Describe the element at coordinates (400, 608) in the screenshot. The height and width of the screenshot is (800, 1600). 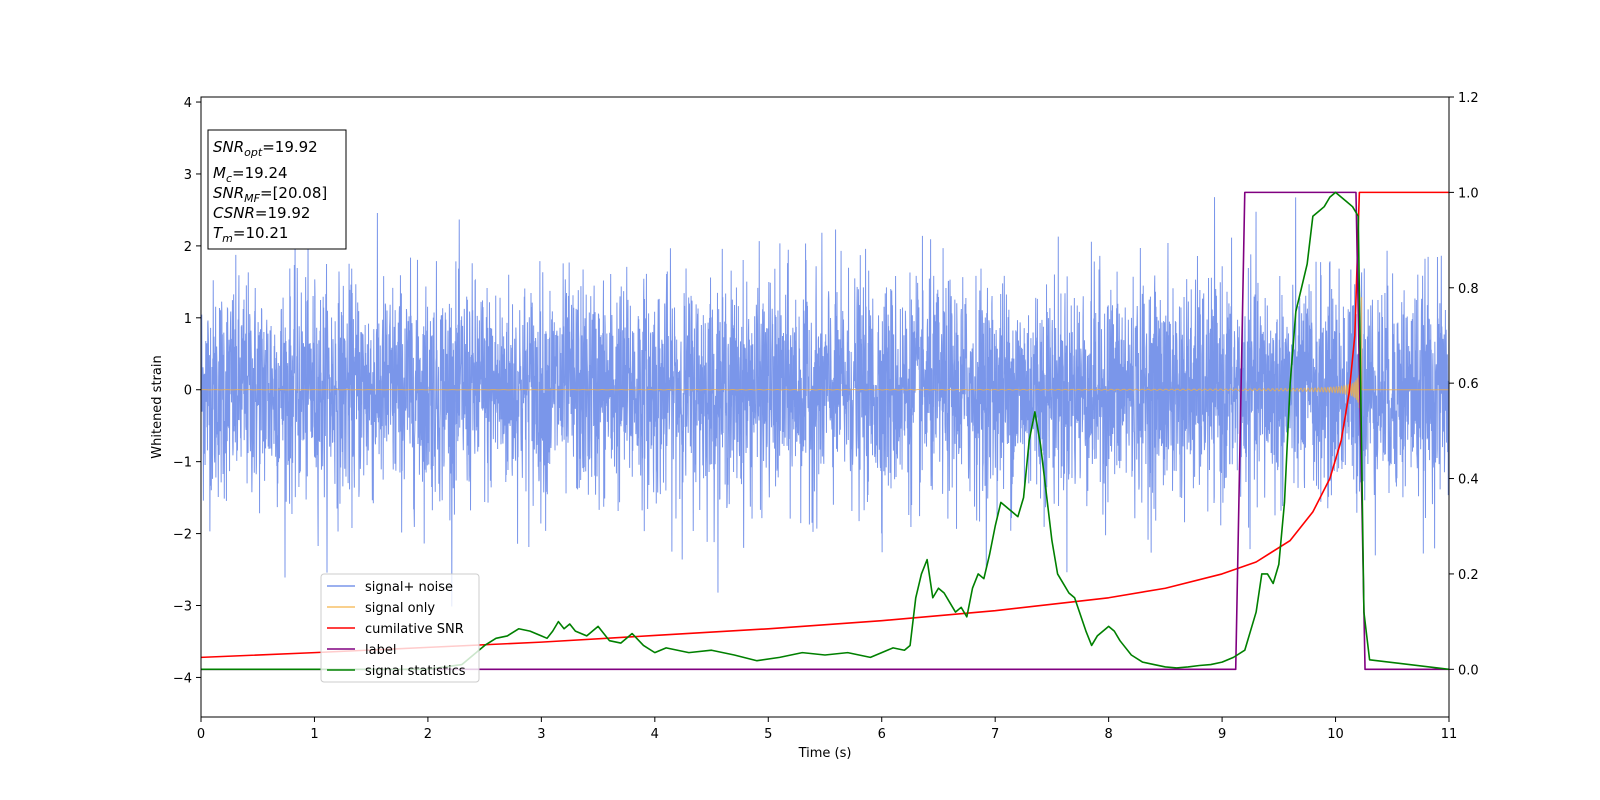
I see `legend-label-signal-only: signal only` at that location.